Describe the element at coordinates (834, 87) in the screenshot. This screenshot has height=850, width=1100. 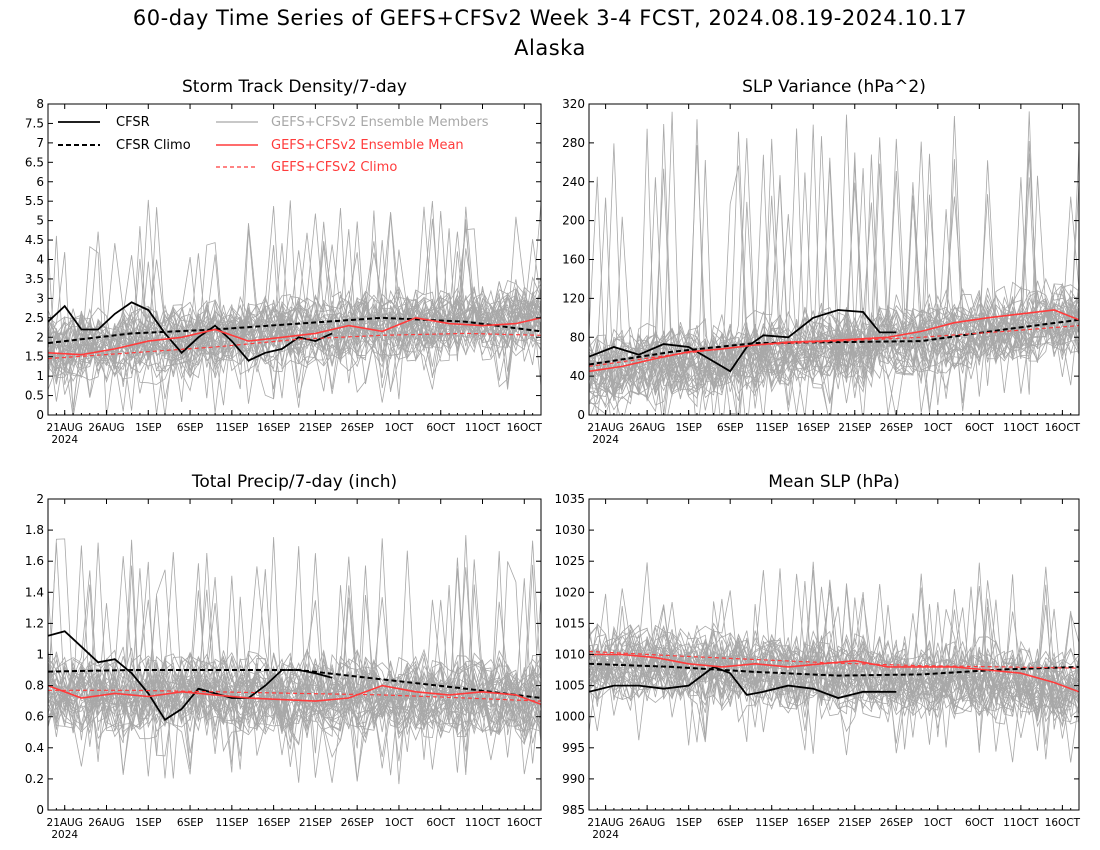
I see `panel-title: SLP Variance (hPa^2)` at that location.